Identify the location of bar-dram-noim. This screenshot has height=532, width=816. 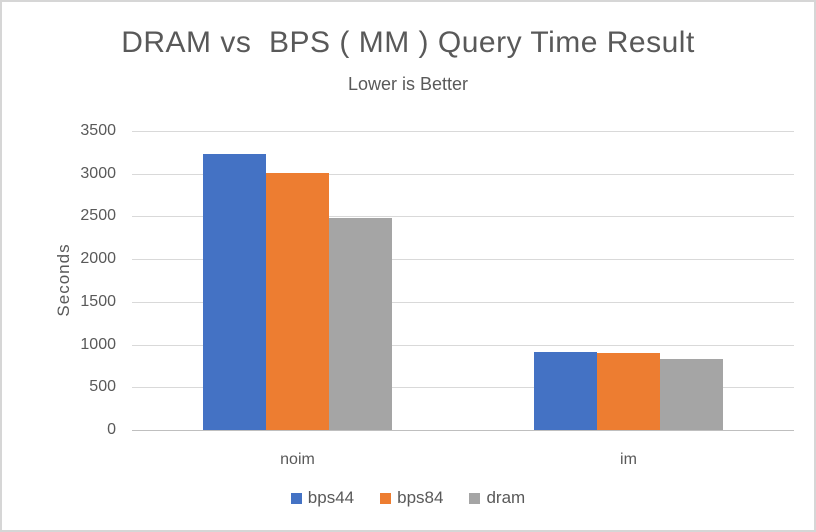
(360, 324).